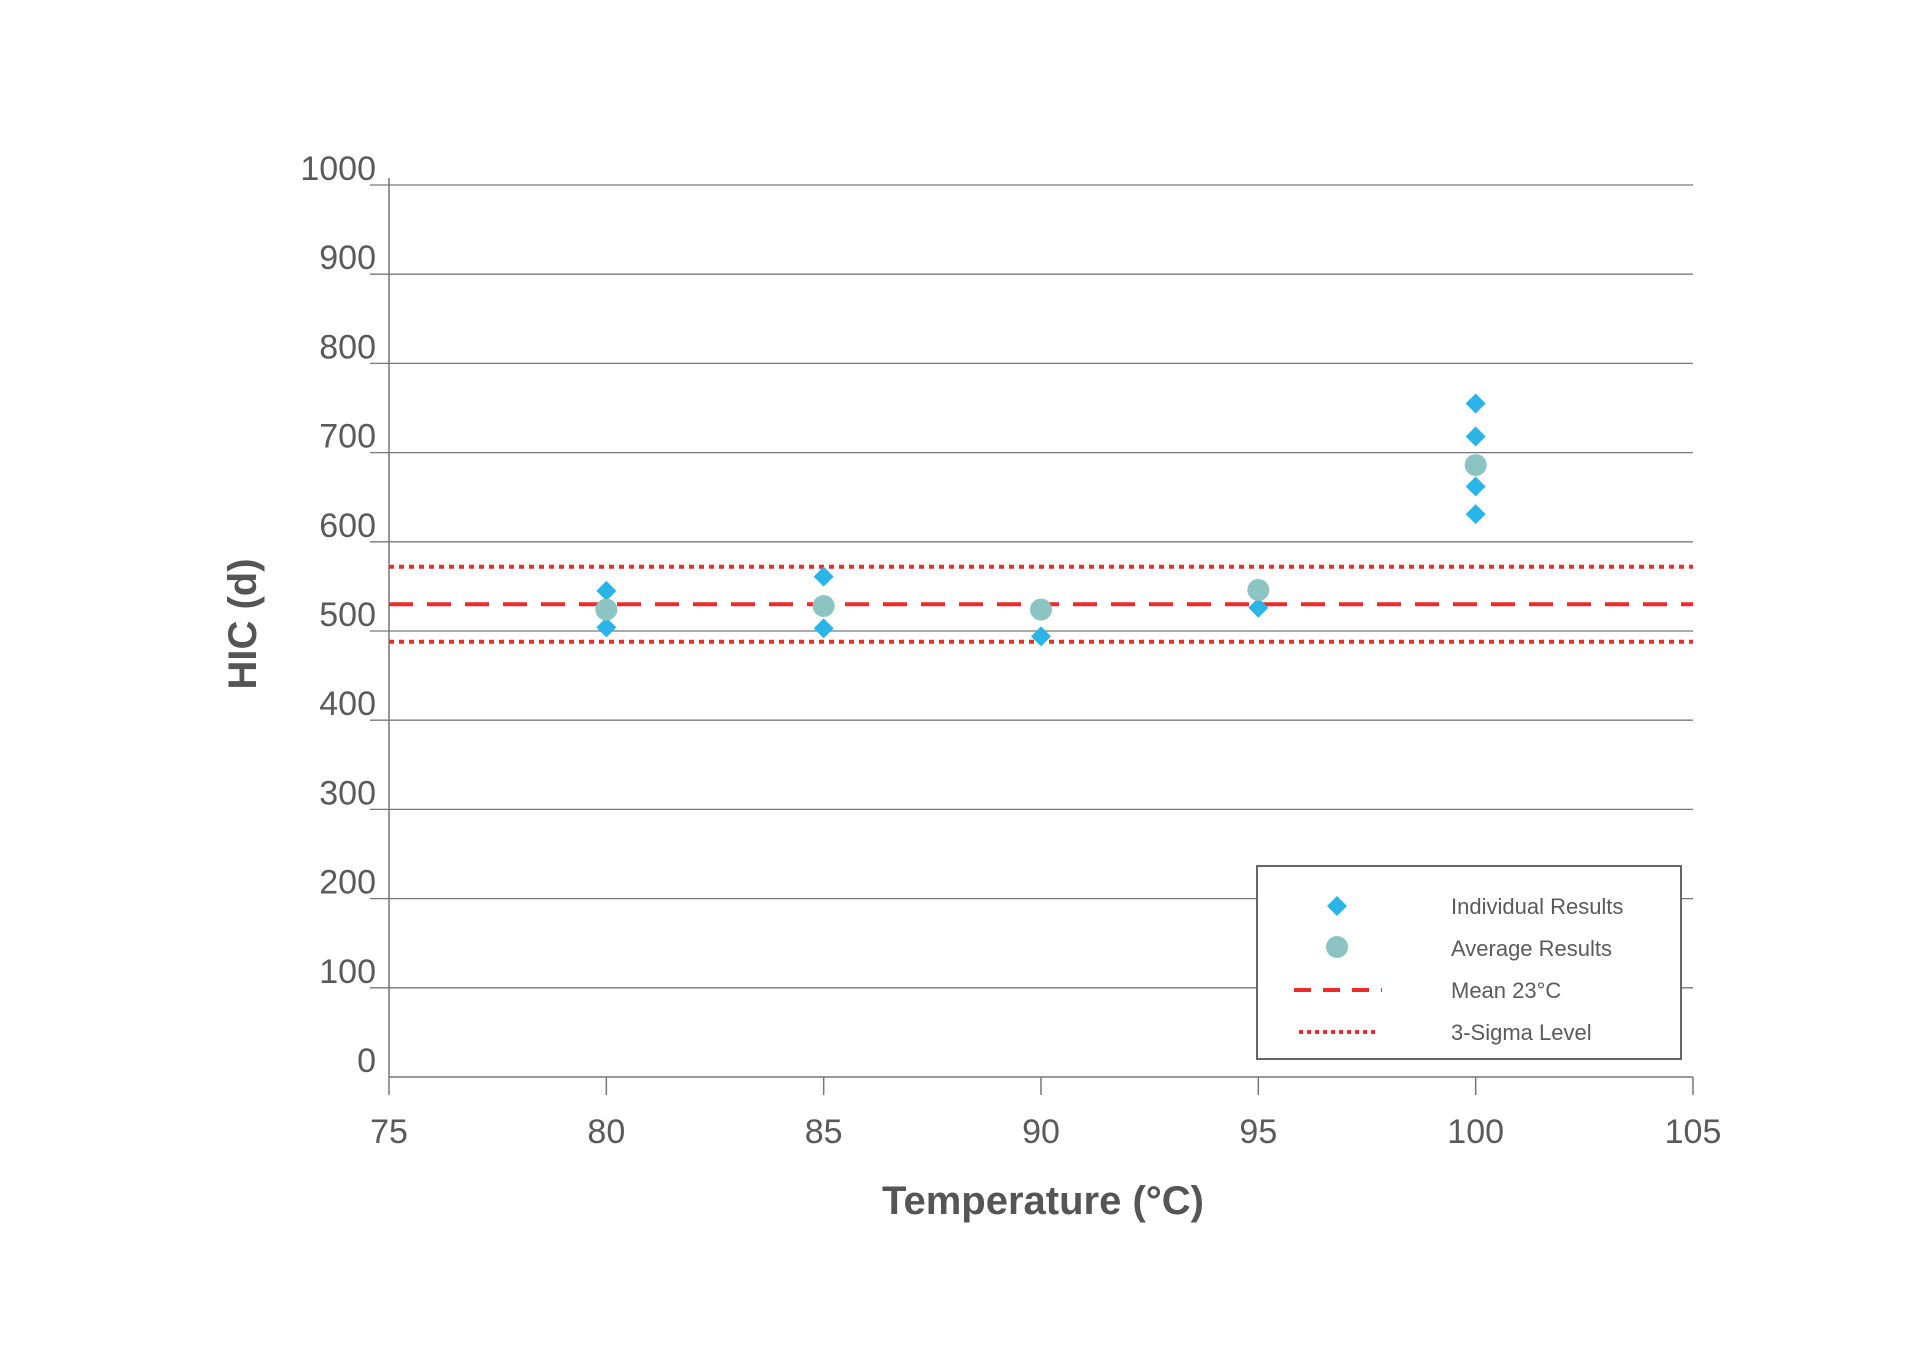 This screenshot has height=1370, width=1920. I want to click on data-points, so click(1041, 520).